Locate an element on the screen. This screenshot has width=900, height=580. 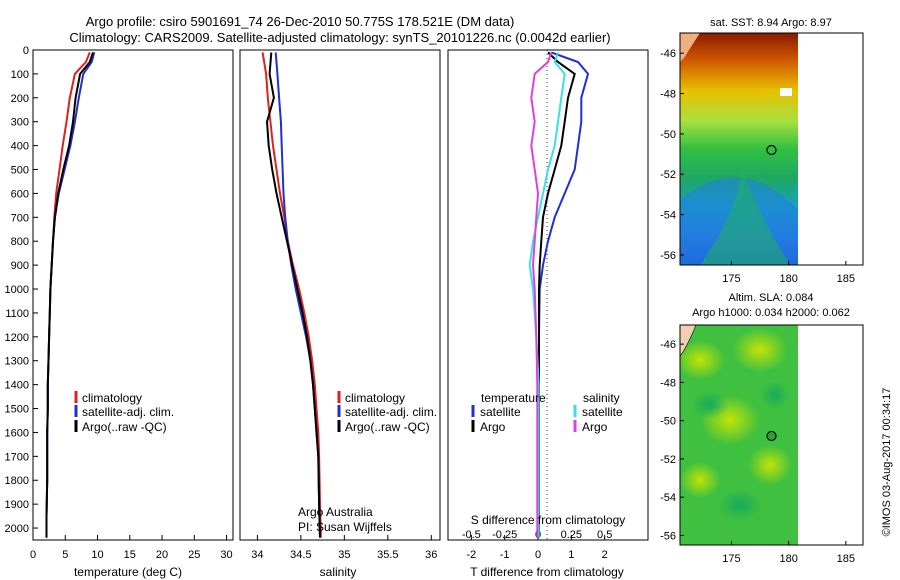
depth-tick-label: 100 is located at coordinates (20, 75).